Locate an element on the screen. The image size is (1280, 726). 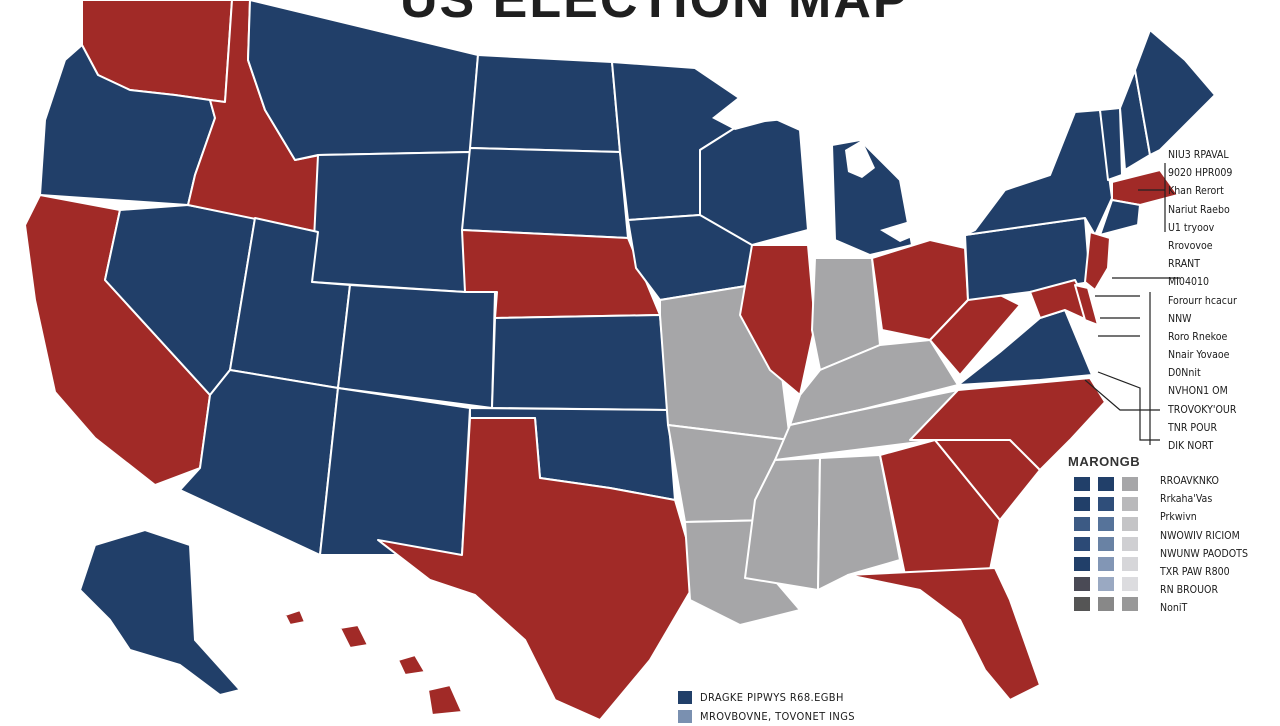
state-alaska is located at coordinates (160, 612).